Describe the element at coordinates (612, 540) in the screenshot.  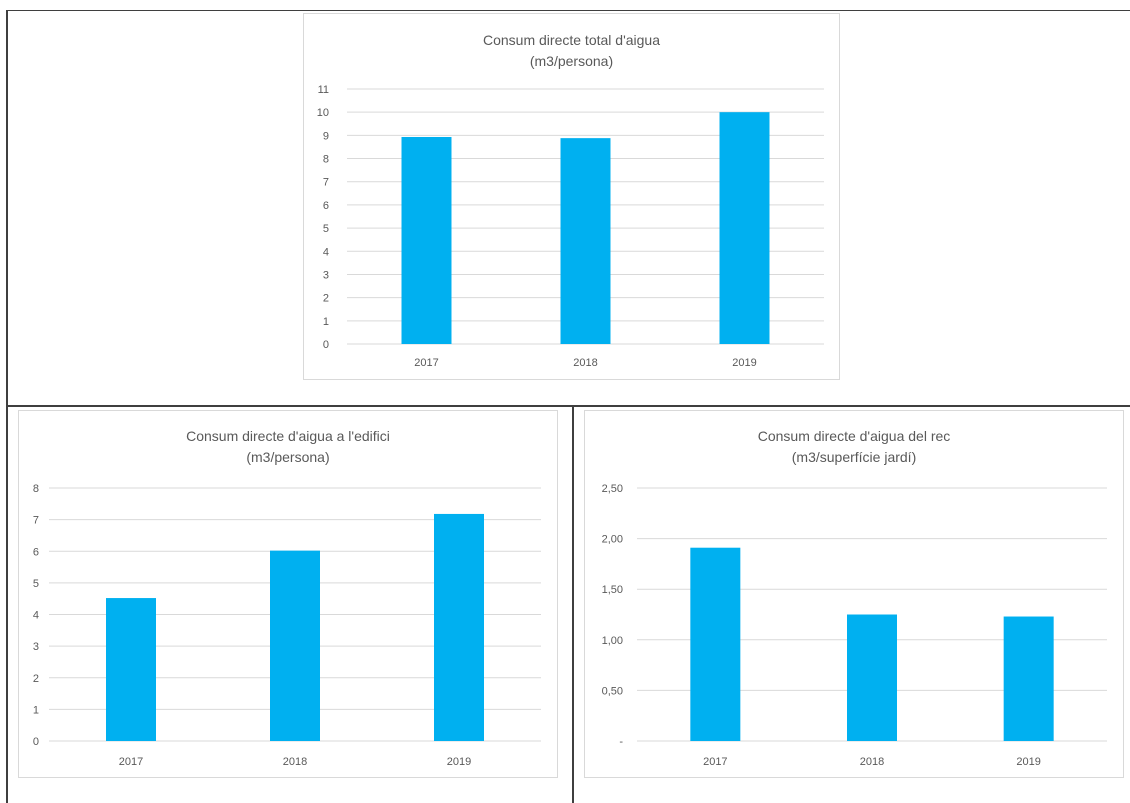
I see `y-tick-label: 2,00` at that location.